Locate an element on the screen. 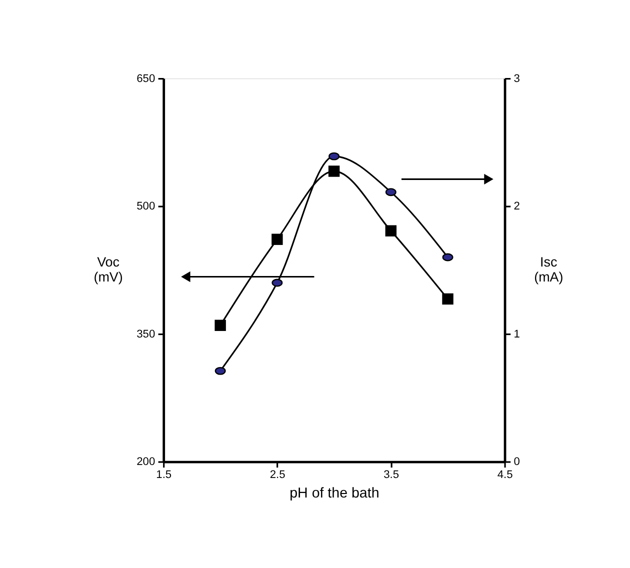  y2-tick-label: 0 is located at coordinates (517, 462).